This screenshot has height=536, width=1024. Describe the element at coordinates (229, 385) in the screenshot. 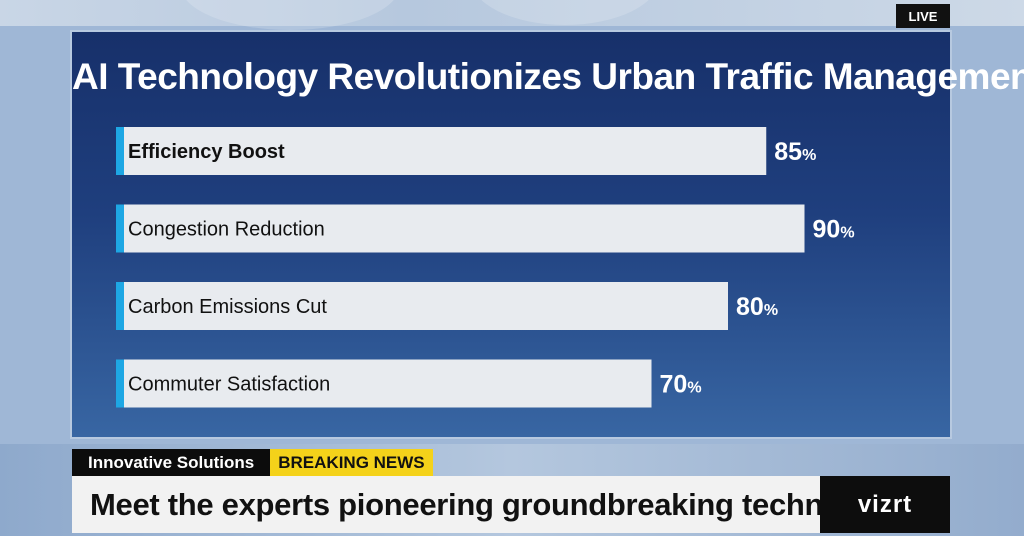

I see `bar-label: Commuter Satisfaction` at that location.